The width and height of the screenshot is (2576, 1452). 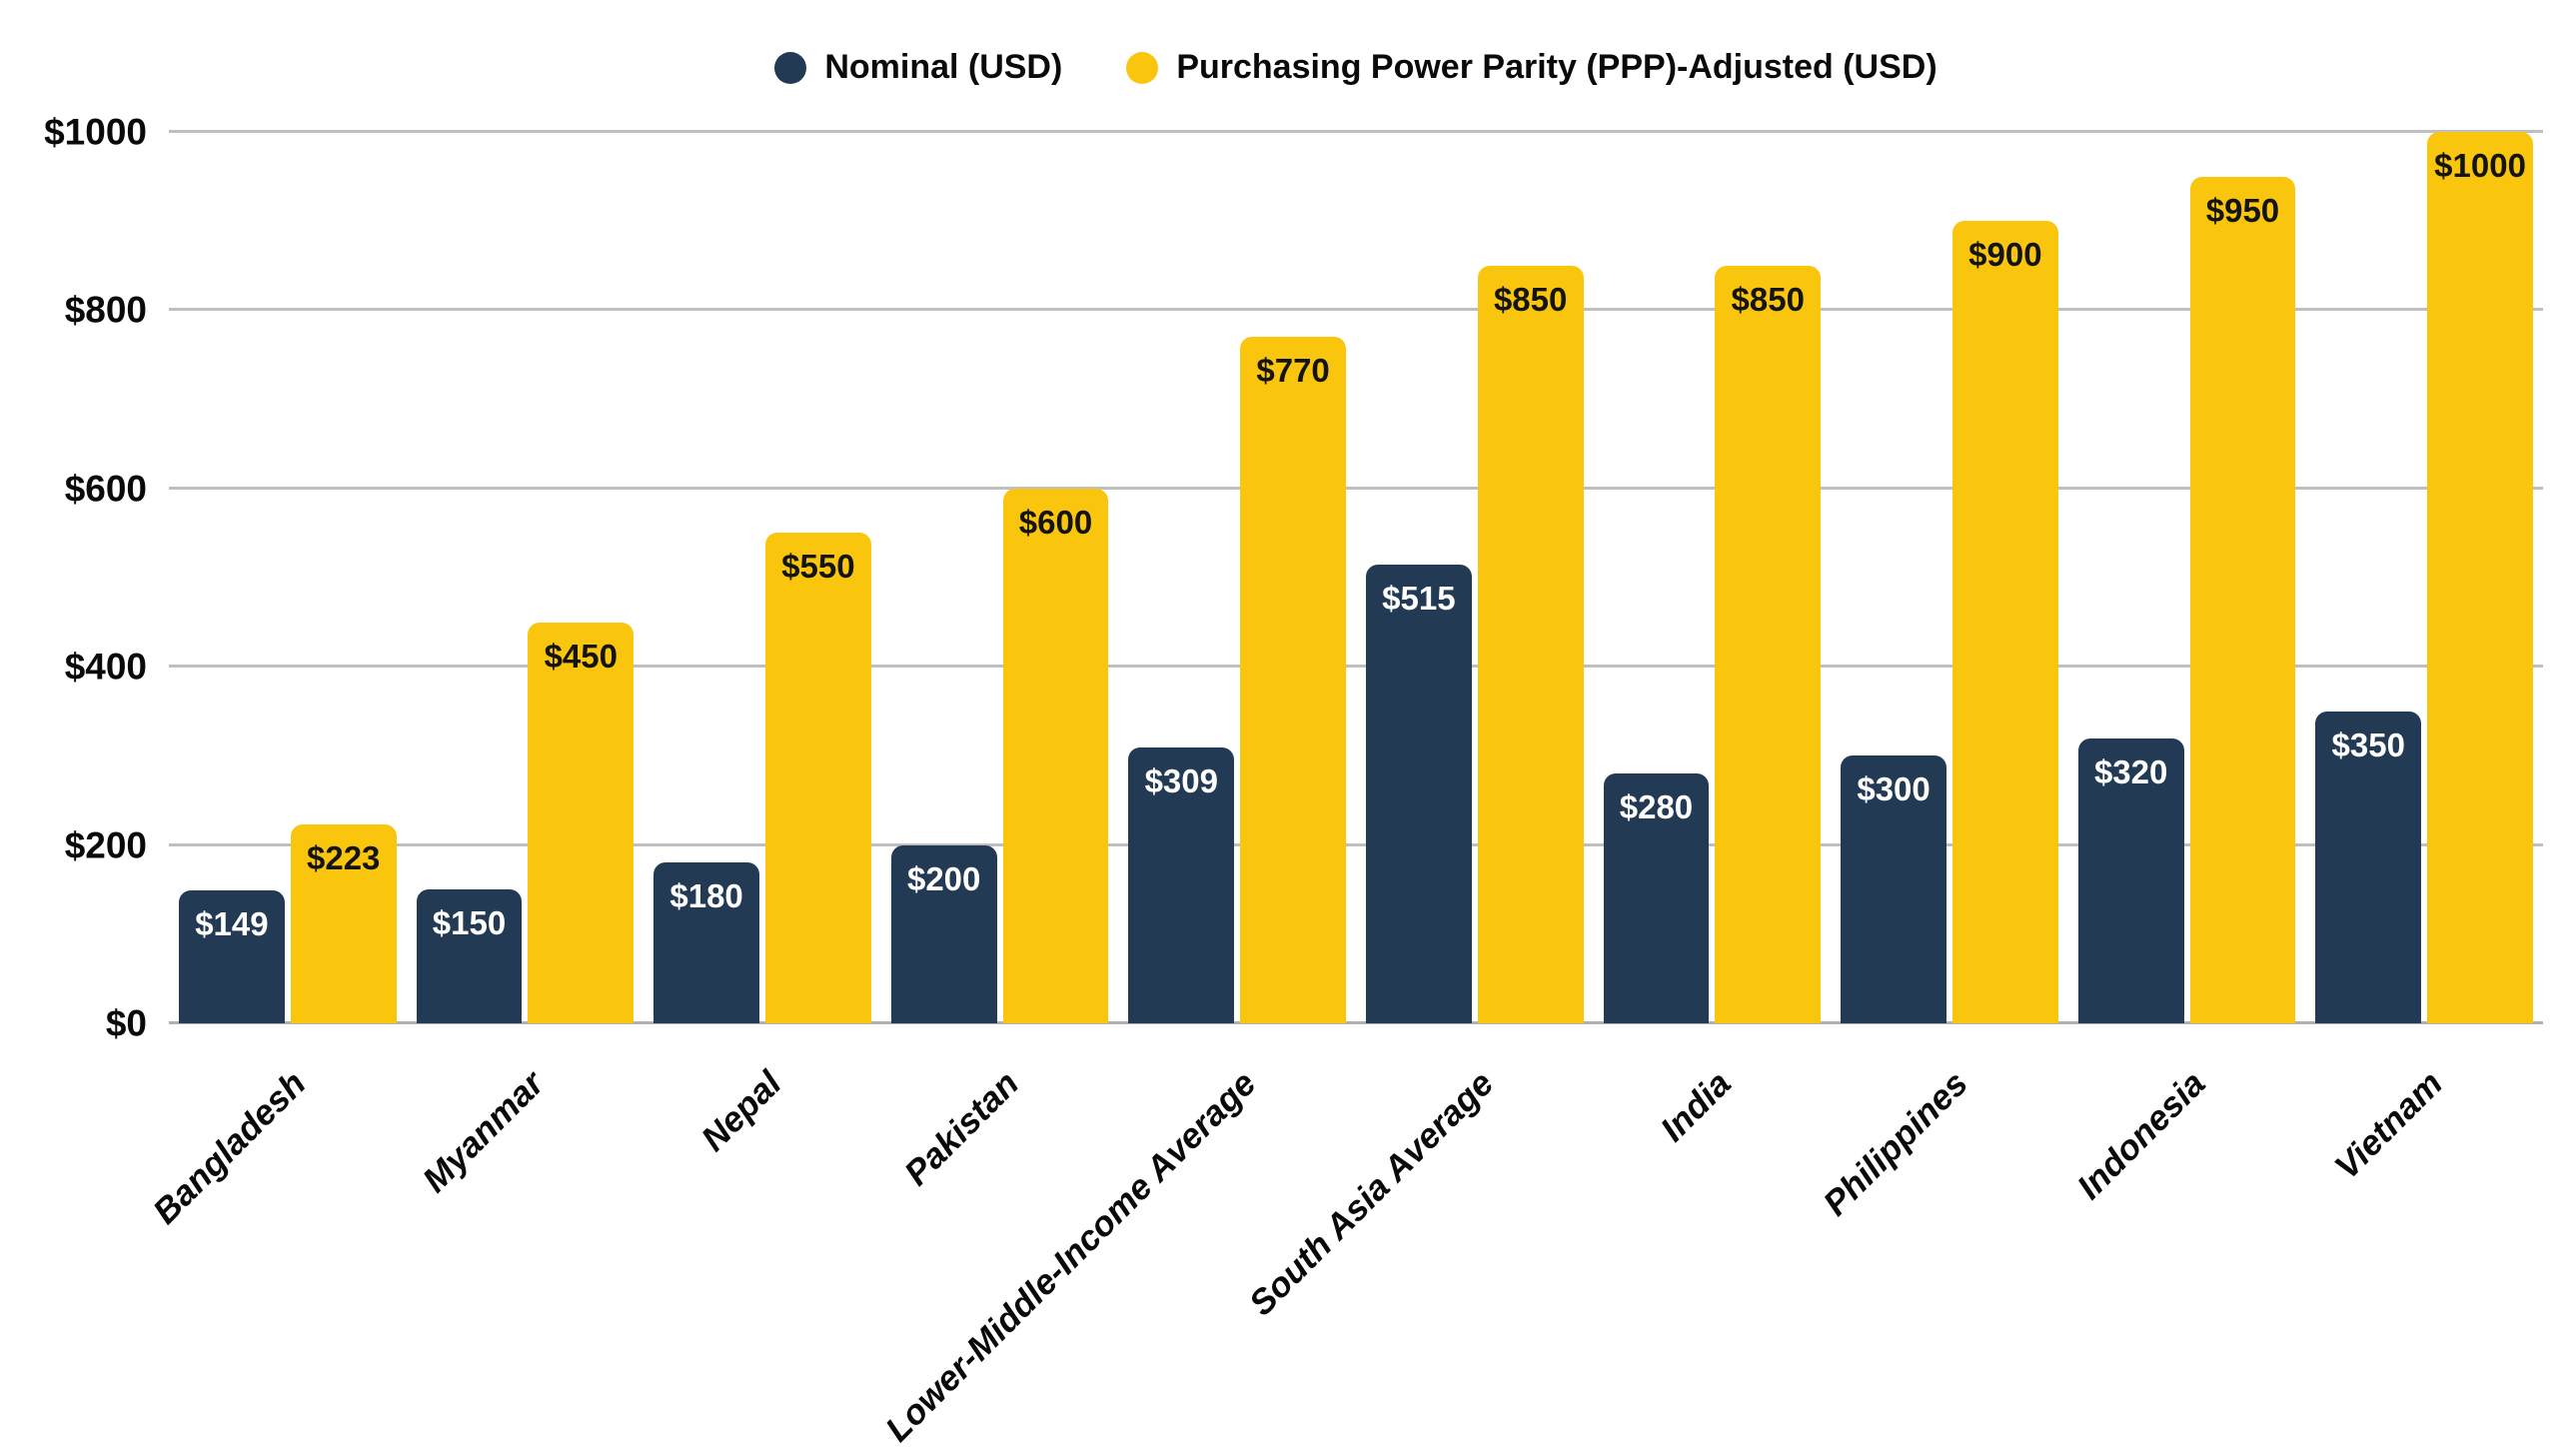 What do you see at coordinates (1000, 577) in the screenshot?
I see `bar-group-pakistan: $200 $600` at bounding box center [1000, 577].